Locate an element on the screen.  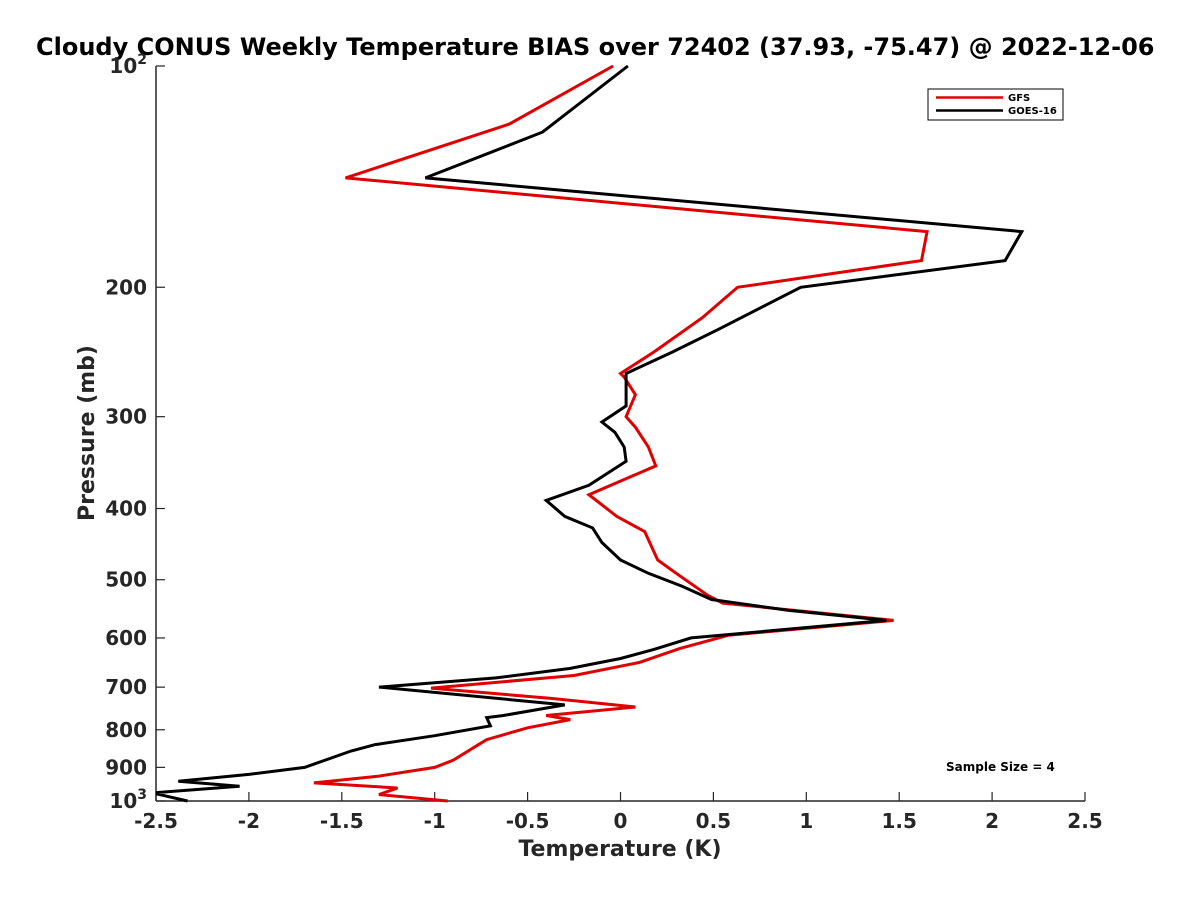
y-tick-label: 700 is located at coordinates (126, 687).